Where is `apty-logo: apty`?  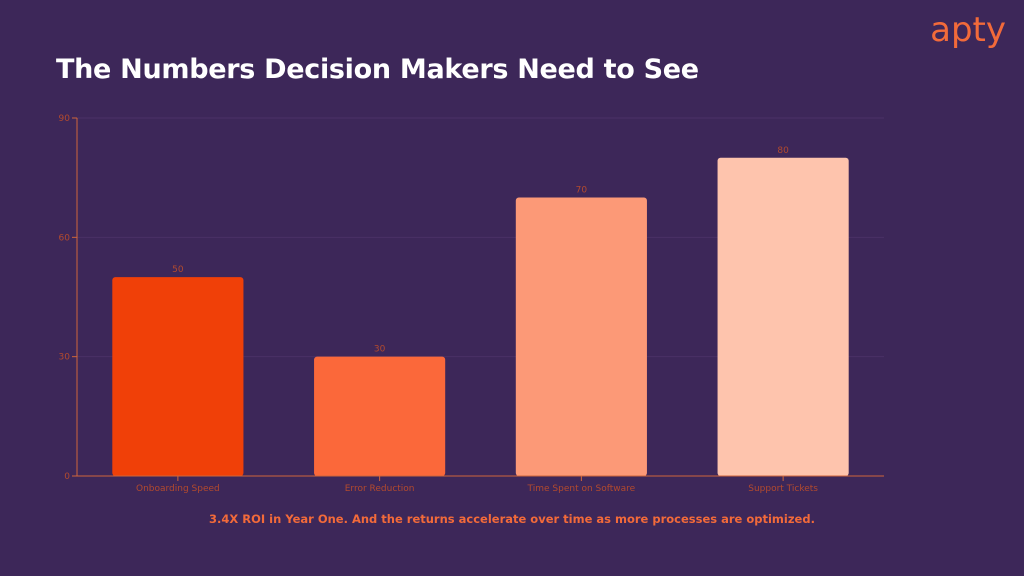
apty-logo: apty is located at coordinates (968, 30).